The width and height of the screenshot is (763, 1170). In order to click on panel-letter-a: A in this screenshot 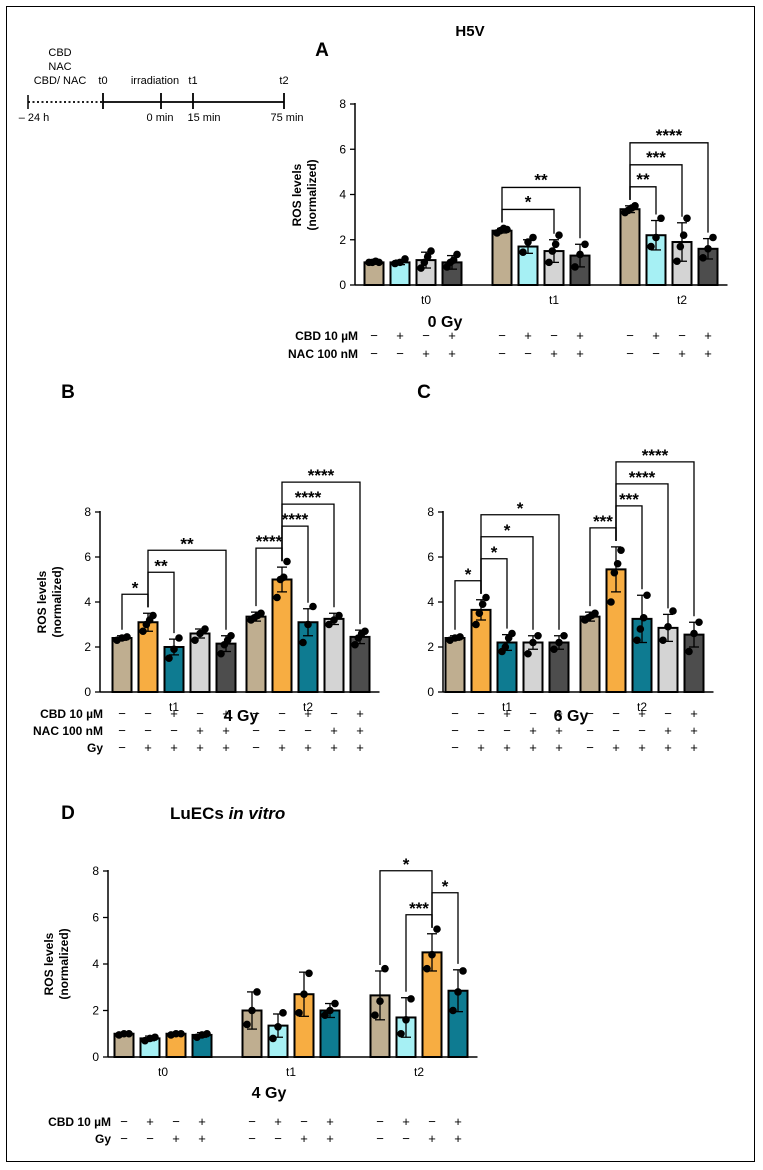, I will do `click(322, 50)`.